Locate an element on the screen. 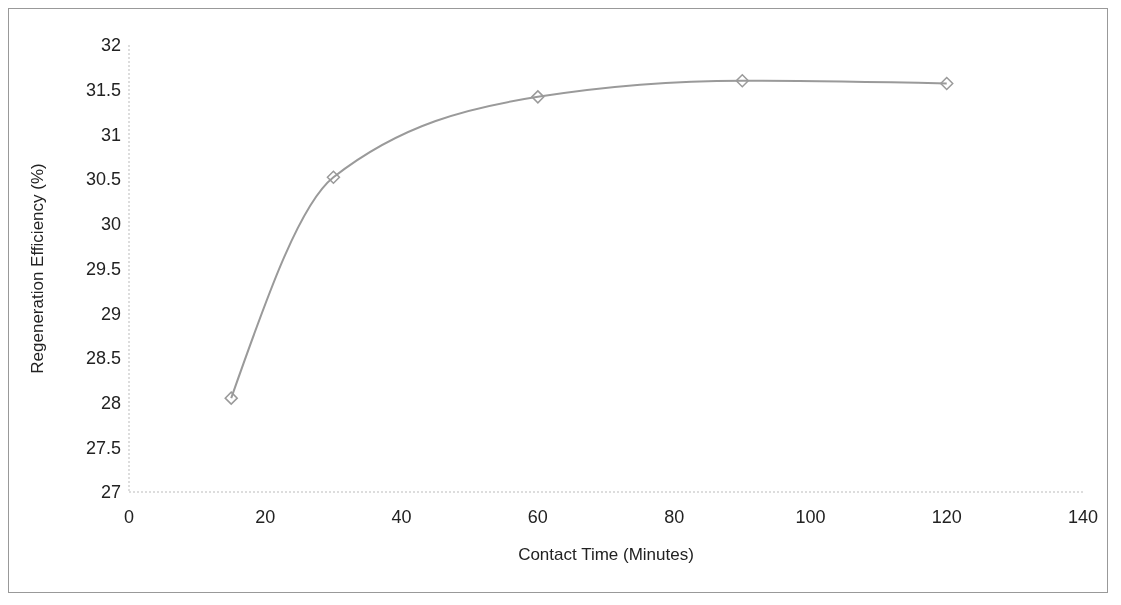 This screenshot has width=1121, height=605. y-tick-label: 27 is located at coordinates (110, 492).